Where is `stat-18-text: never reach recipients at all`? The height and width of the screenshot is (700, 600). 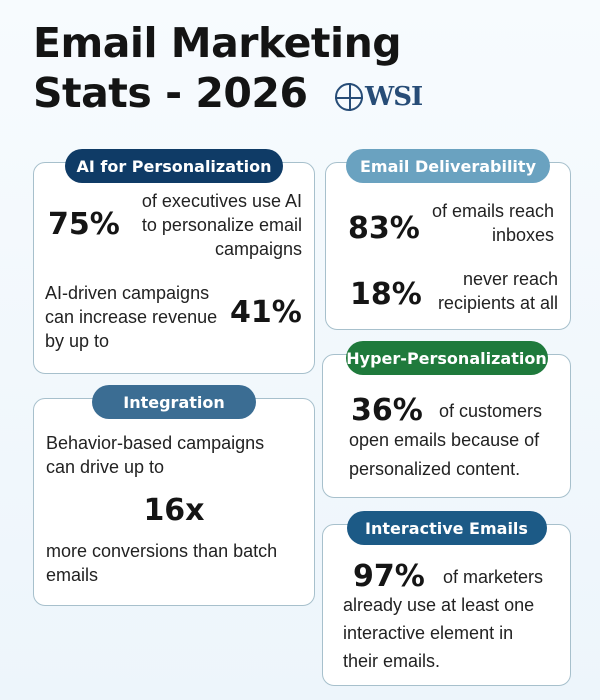
stat-18-text: never reach recipients at all is located at coordinates (497, 291).